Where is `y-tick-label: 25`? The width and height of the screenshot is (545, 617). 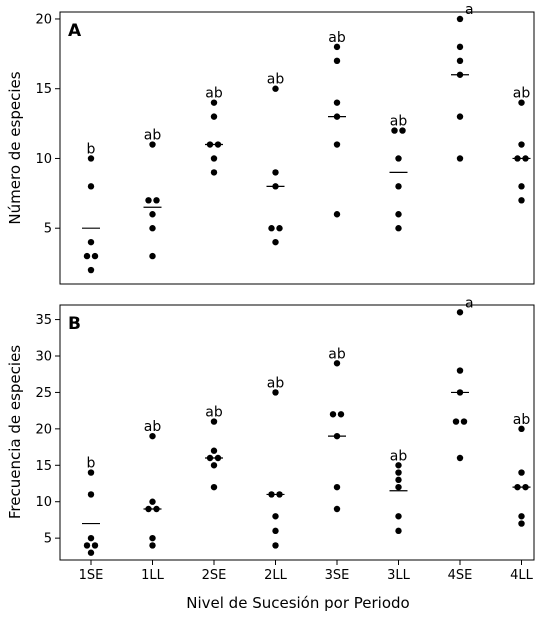 y-tick-label: 25 is located at coordinates (43, 393).